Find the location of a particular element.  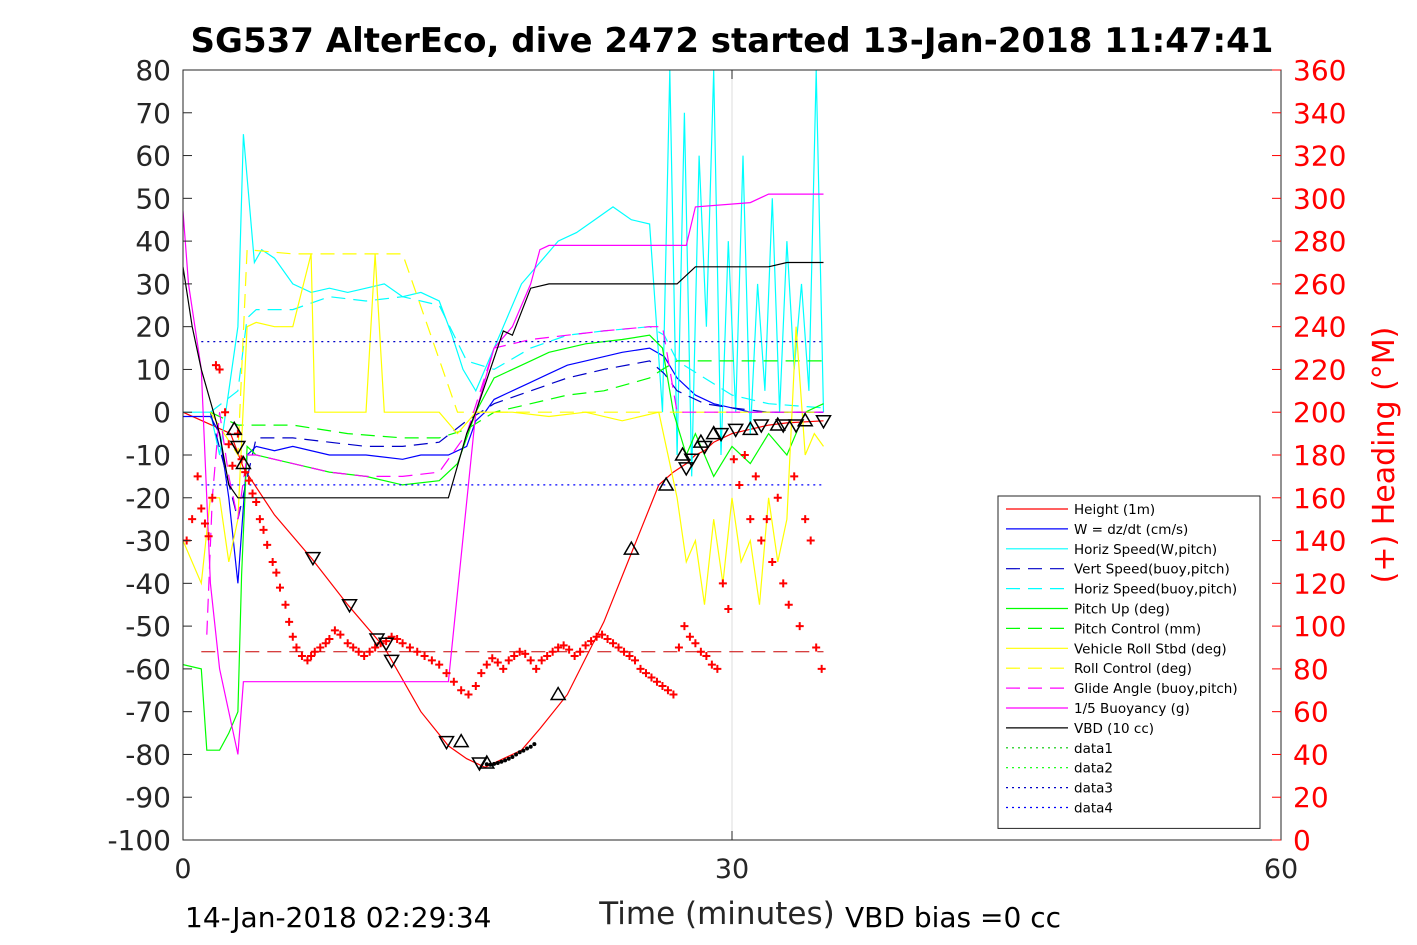

y-tick-label: -90 is located at coordinates (148, 797).